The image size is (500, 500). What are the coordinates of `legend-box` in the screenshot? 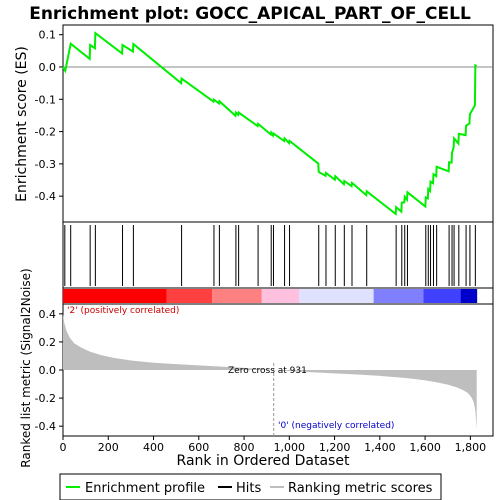 It's located at (250, 486).